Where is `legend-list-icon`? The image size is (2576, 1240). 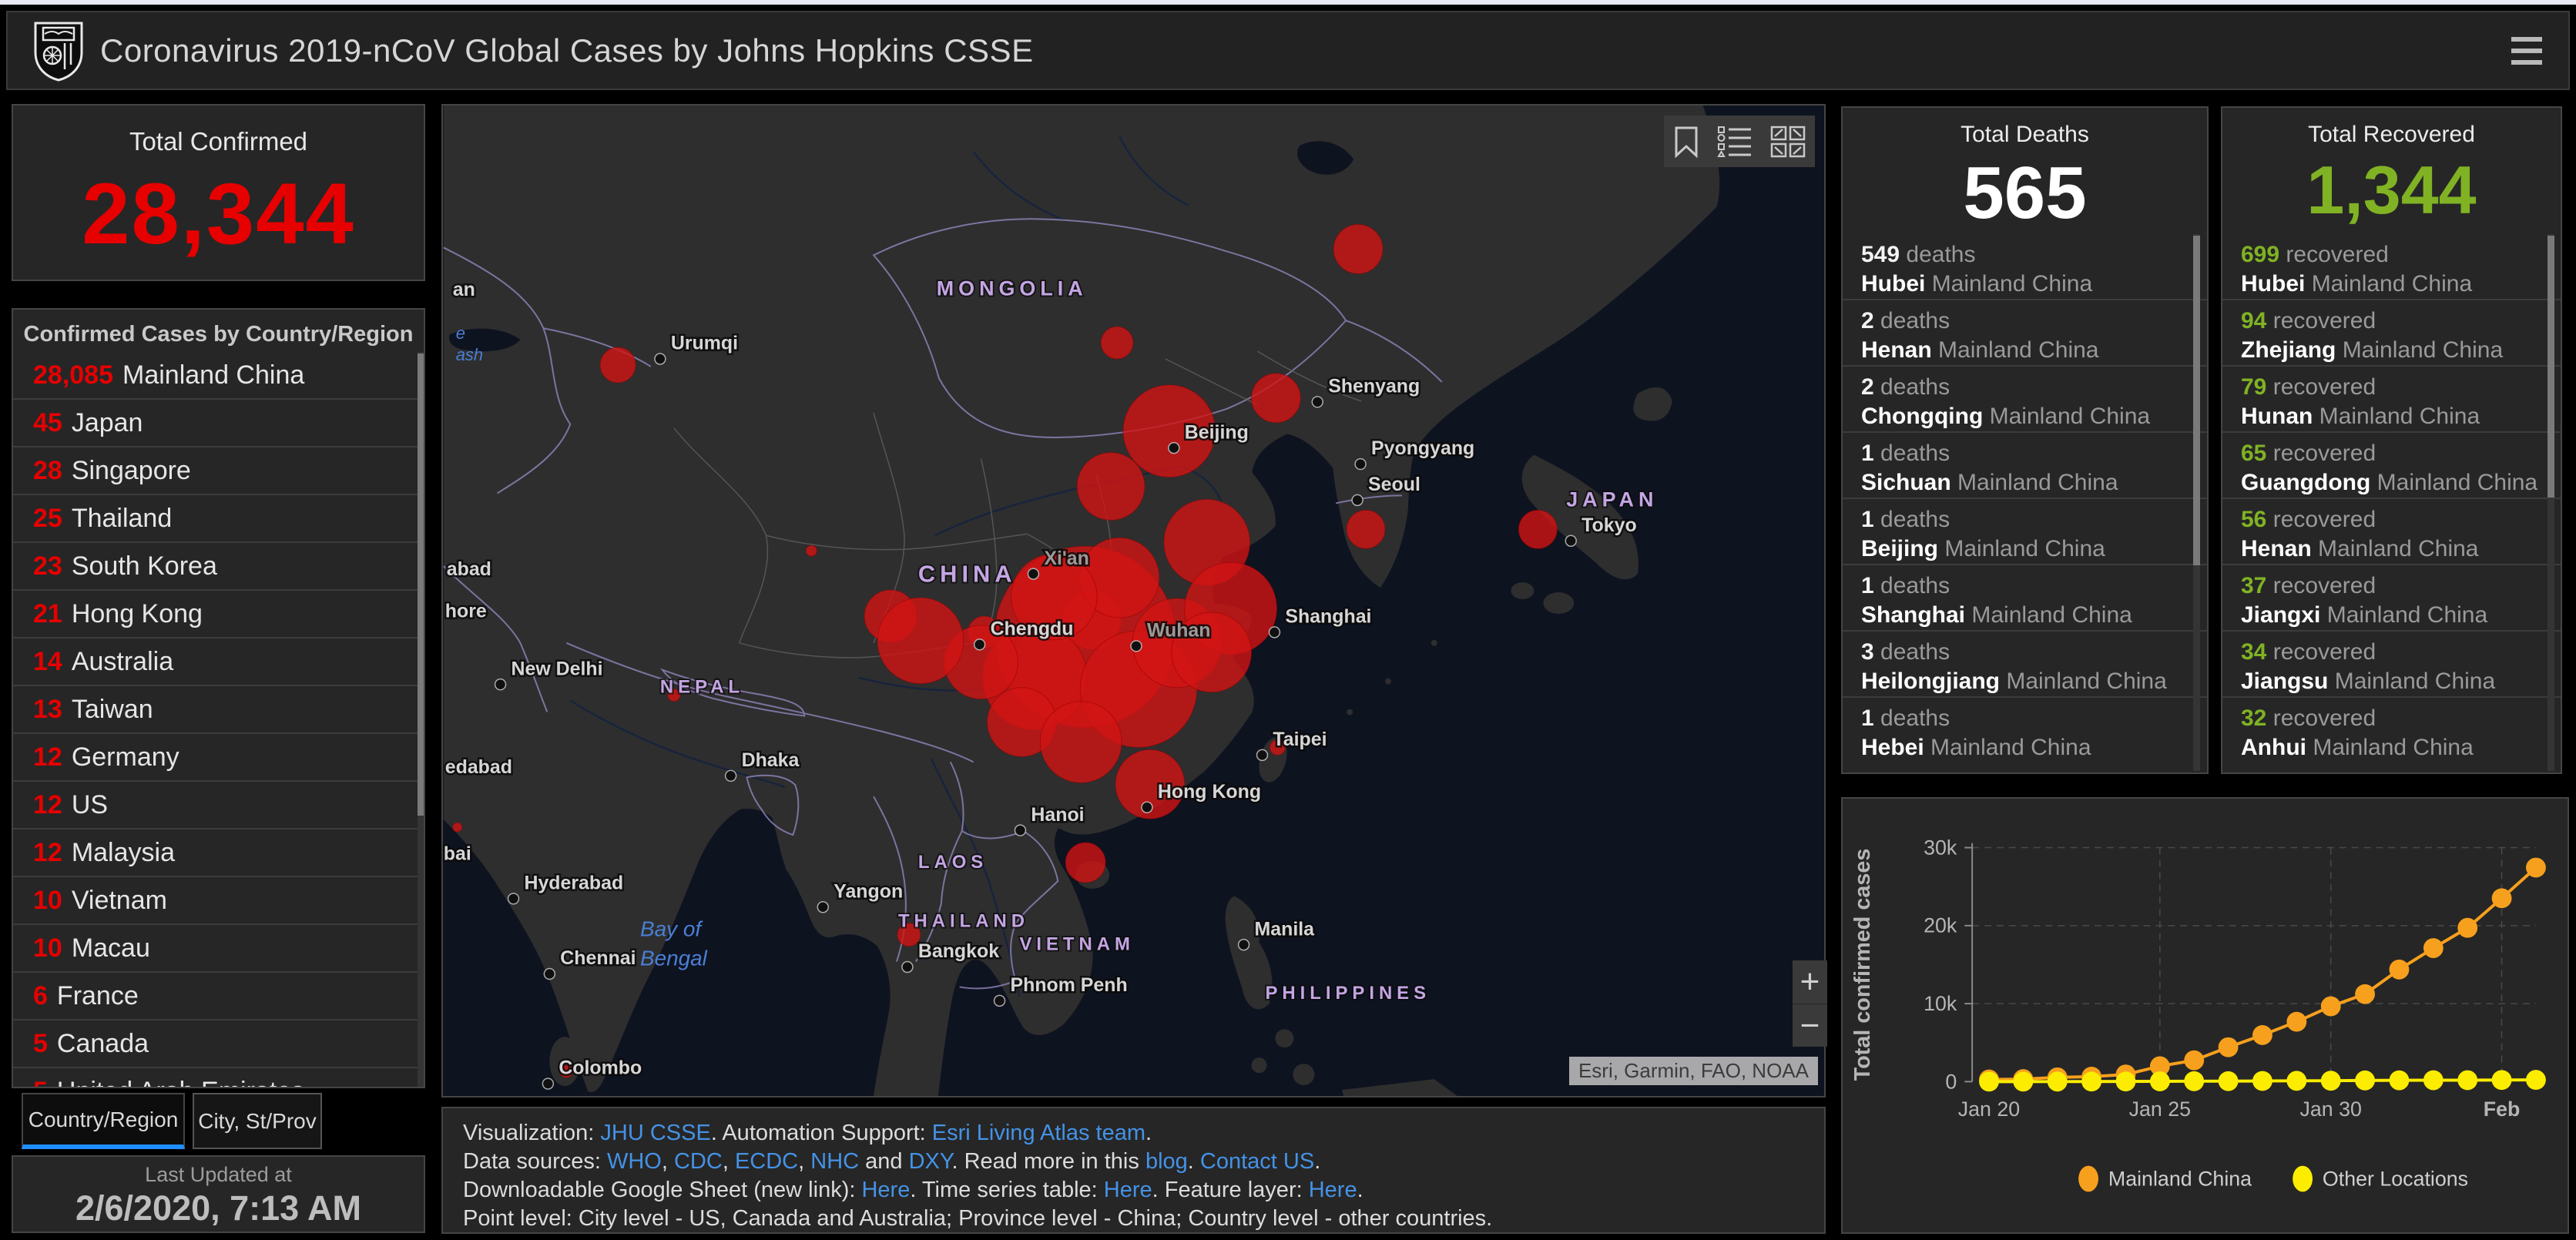
legend-list-icon is located at coordinates (1735, 142).